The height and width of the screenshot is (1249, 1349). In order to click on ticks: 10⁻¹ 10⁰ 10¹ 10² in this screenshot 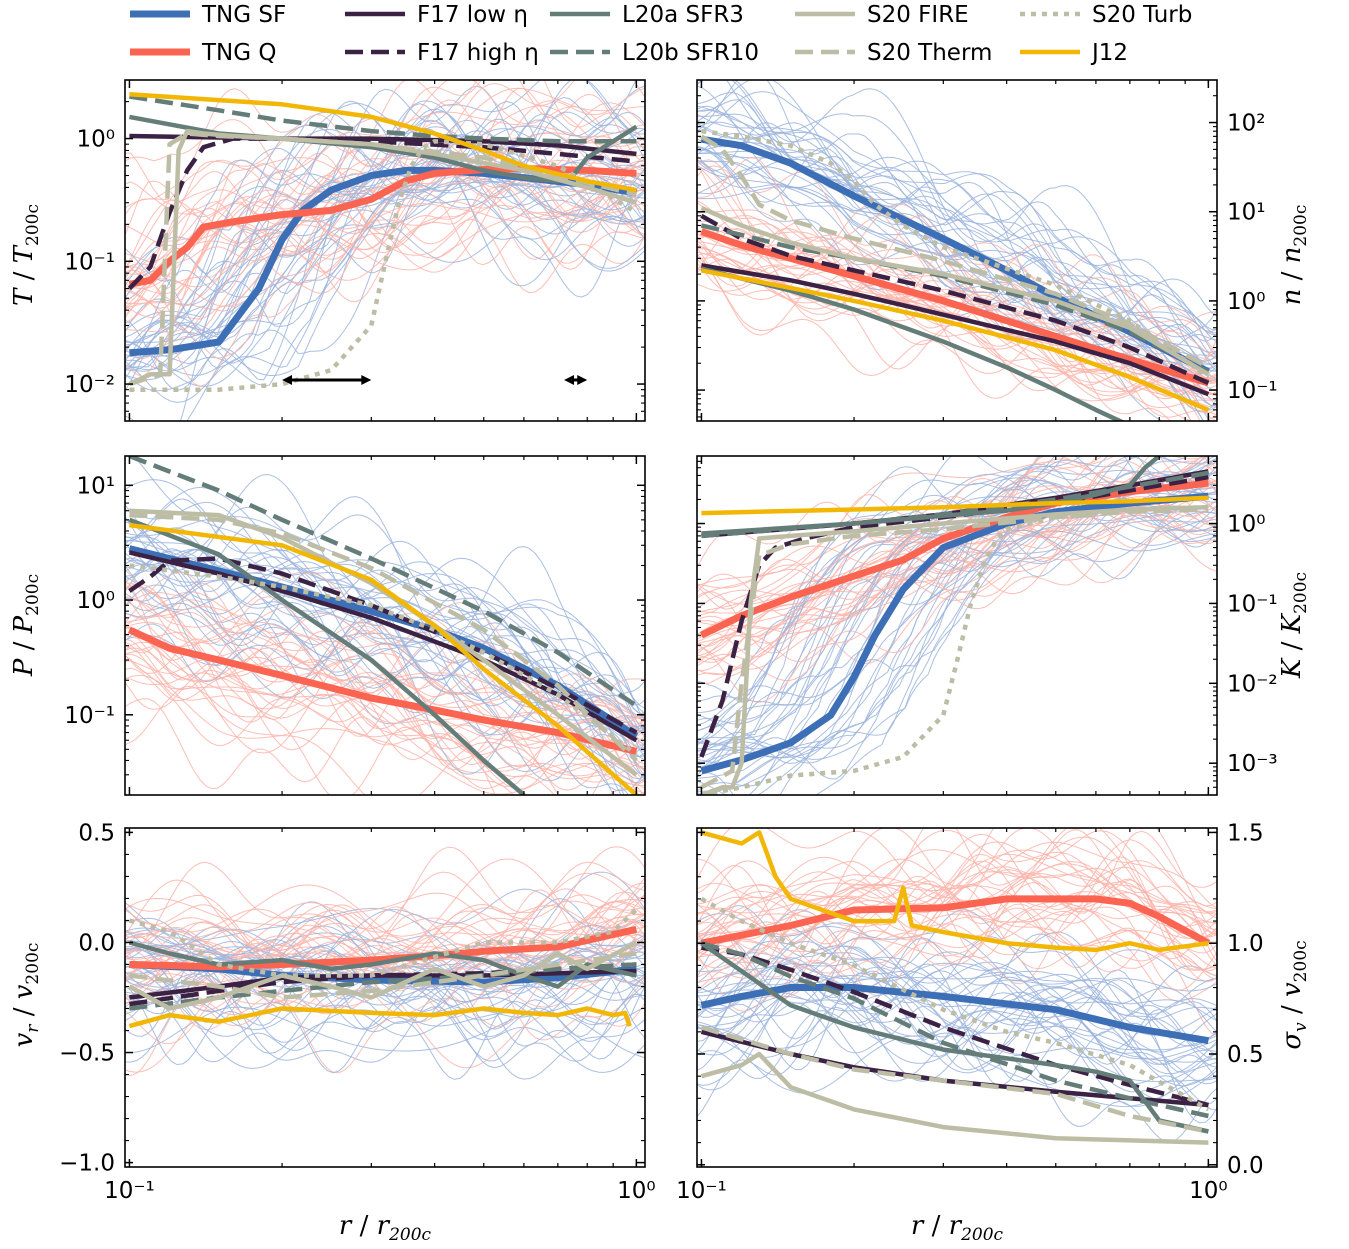, I will do `click(987, 250)`.